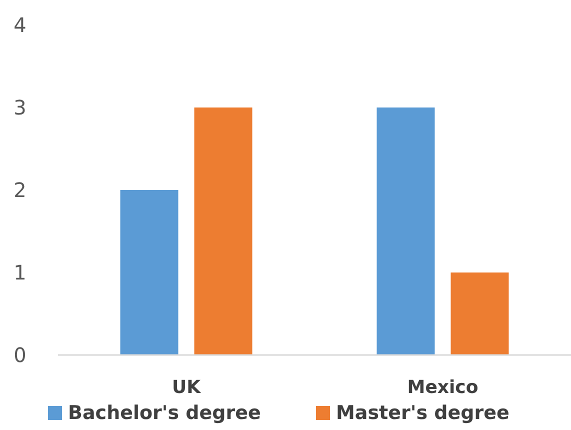 This screenshot has width=571, height=430. Describe the element at coordinates (20, 25) in the screenshot. I see `y-tick-label: 4` at that location.